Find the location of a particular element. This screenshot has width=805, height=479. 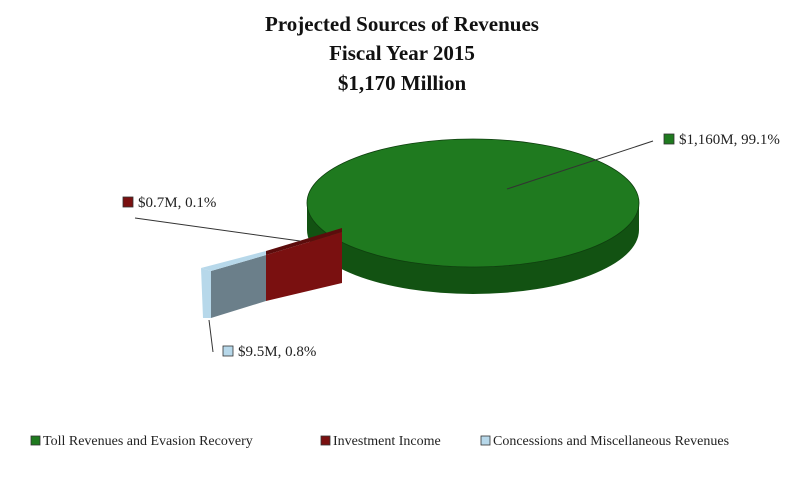

data-label-investment: $0.7M, 0.1% is located at coordinates (169, 203).